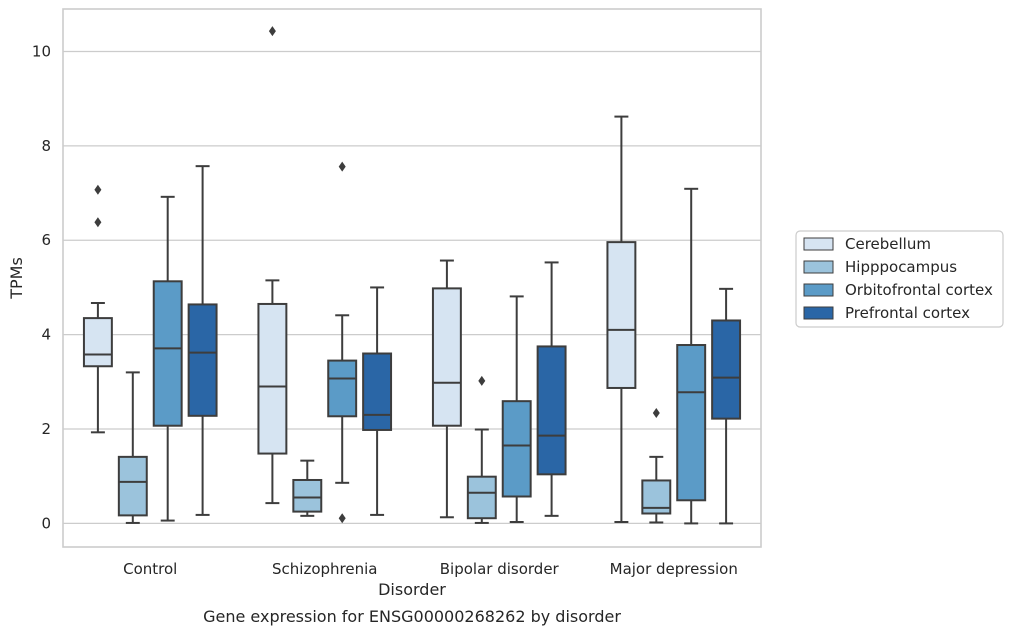  Describe the element at coordinates (46, 429) in the screenshot. I see `y-tick-label: 2` at that location.